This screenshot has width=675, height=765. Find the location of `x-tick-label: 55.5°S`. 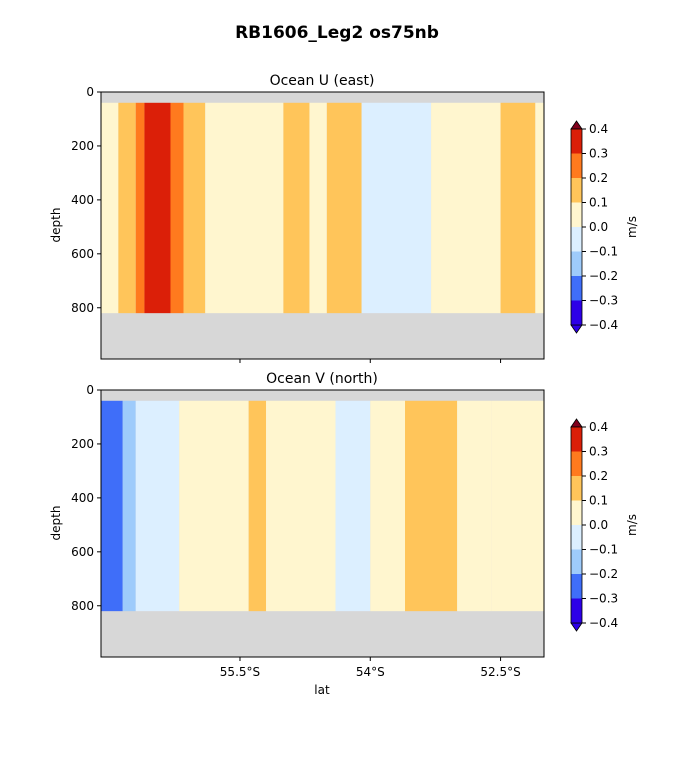

x-tick-label: 55.5°S is located at coordinates (240, 672).